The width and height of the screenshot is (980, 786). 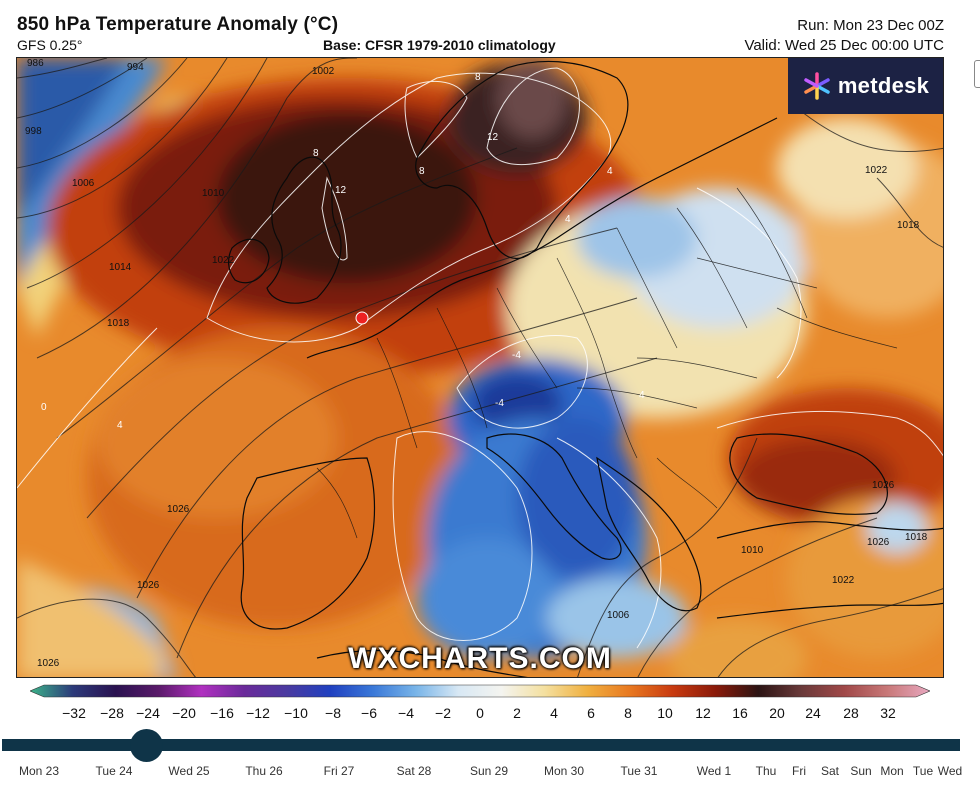 What do you see at coordinates (665, 713) in the screenshot?
I see `colorbar-tick-label: 10` at bounding box center [665, 713].